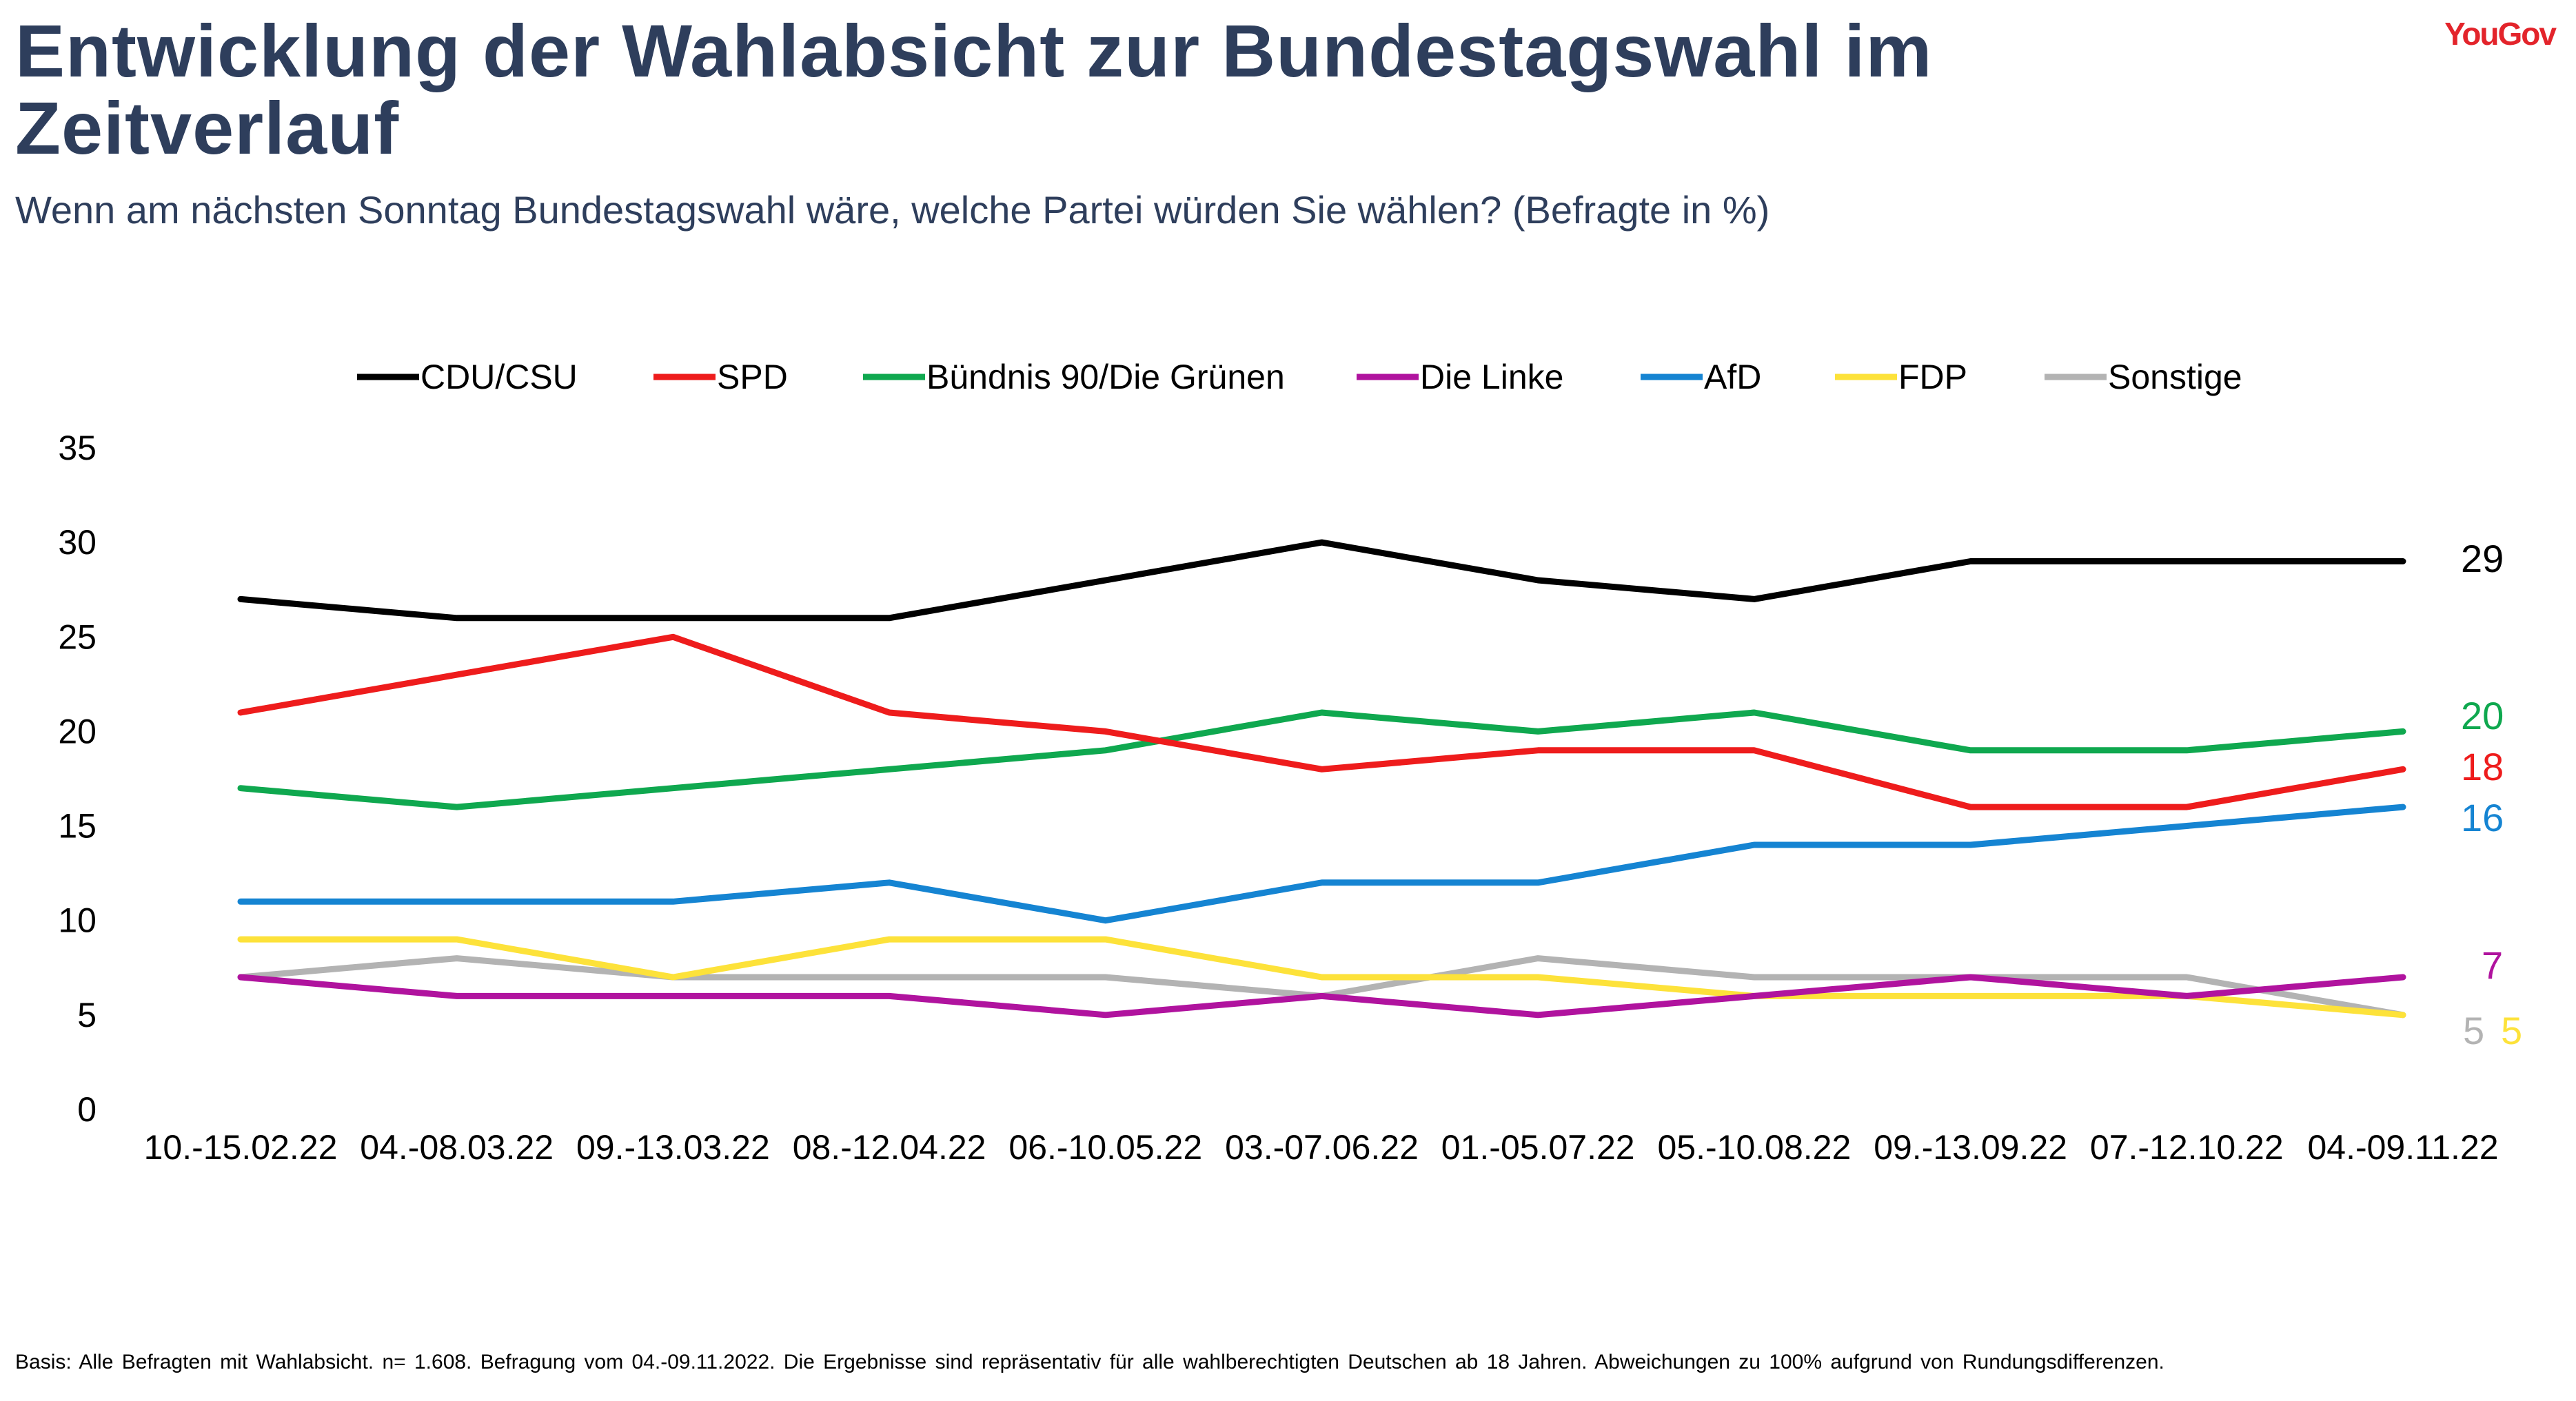 Image resolution: width=2576 pixels, height=1401 pixels. What do you see at coordinates (2482, 817) in the screenshot?
I see `end-value-label: 16` at bounding box center [2482, 817].